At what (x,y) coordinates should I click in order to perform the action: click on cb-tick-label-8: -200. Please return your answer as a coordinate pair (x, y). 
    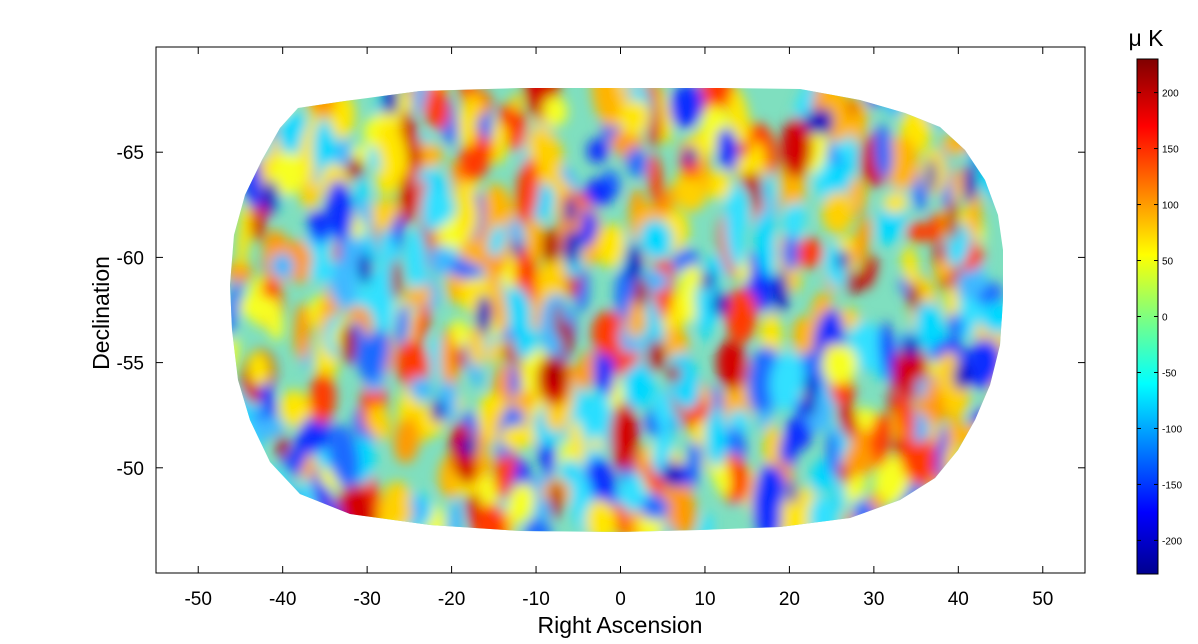
    Looking at the image, I should click on (1172, 541).